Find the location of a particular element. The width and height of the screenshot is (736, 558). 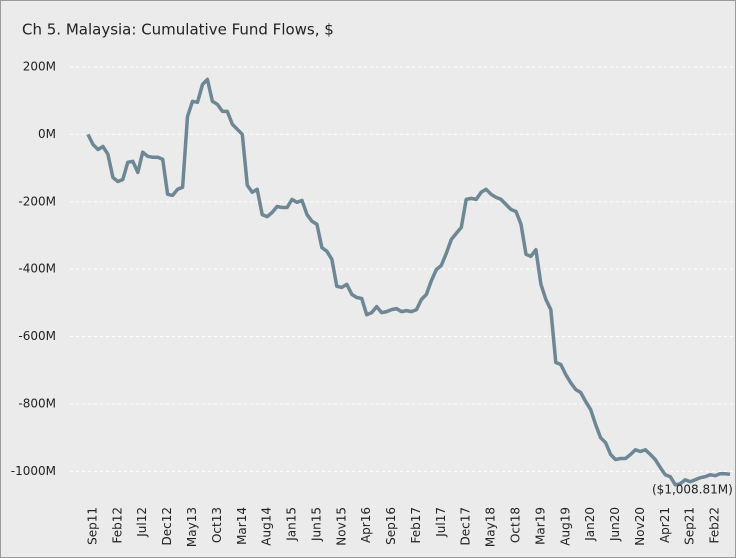

x-tick-label: Feb22 is located at coordinates (715, 525).